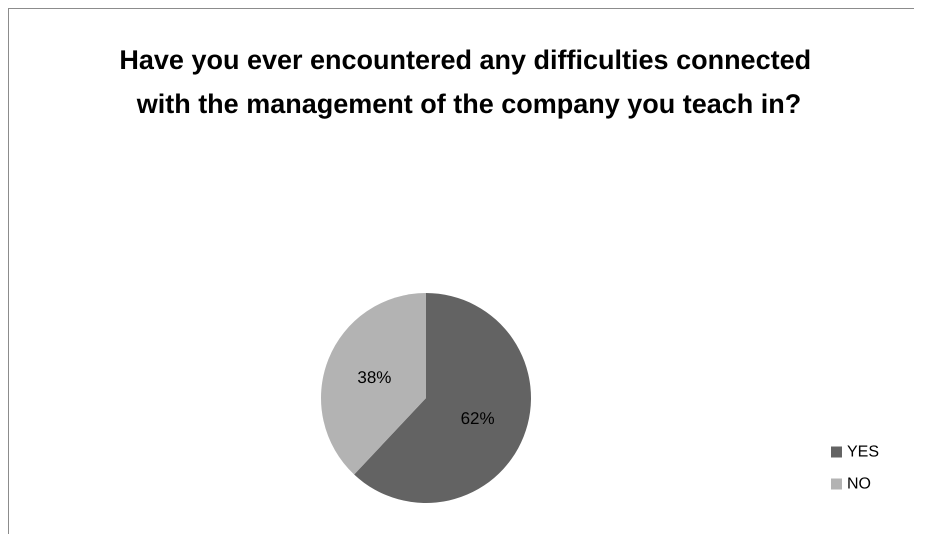 Image resolution: width=925 pixels, height=543 pixels. Describe the element at coordinates (374, 378) in the screenshot. I see `data-label: 38%` at that location.